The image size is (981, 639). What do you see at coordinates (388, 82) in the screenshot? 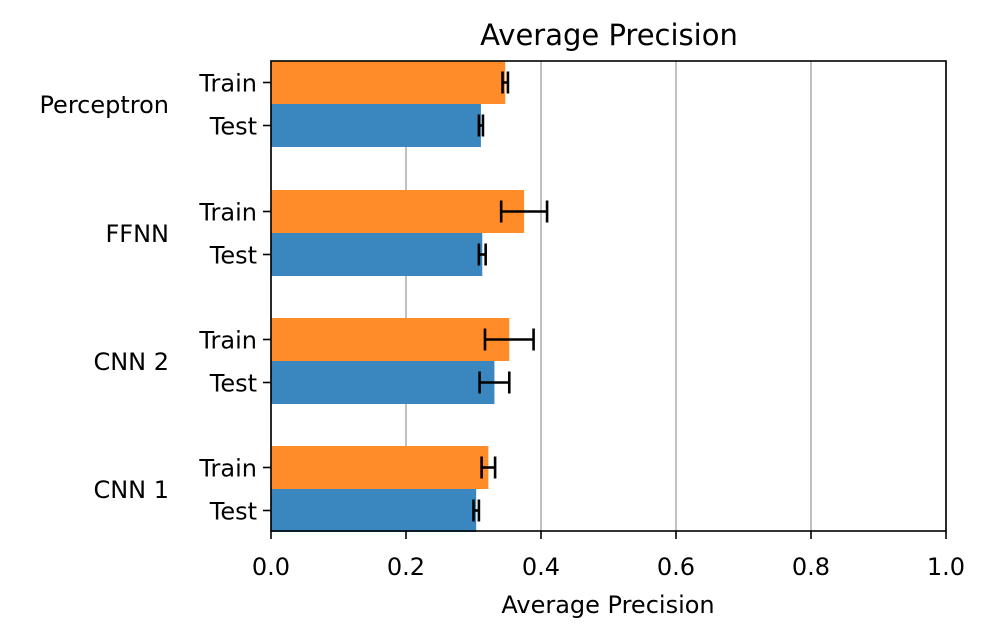
I see `bar-perceptron-train` at bounding box center [388, 82].